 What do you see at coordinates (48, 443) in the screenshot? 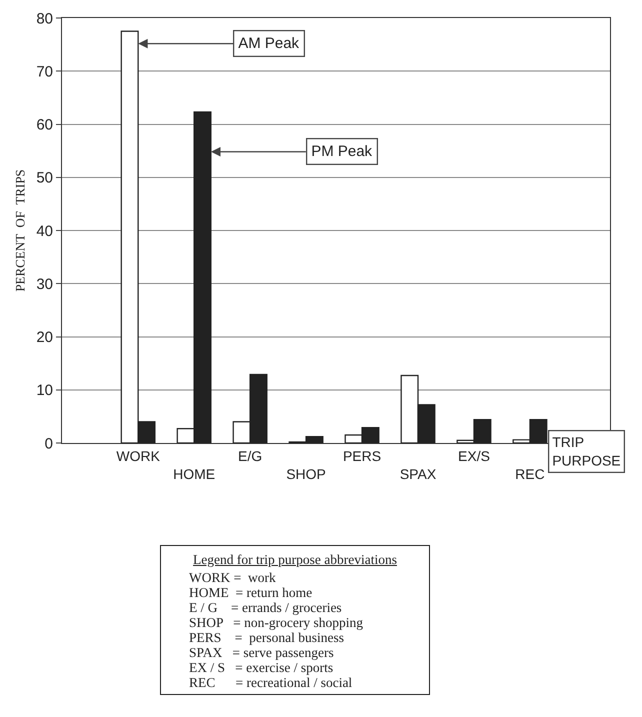
I see `y-tick-label: 0` at bounding box center [48, 443].